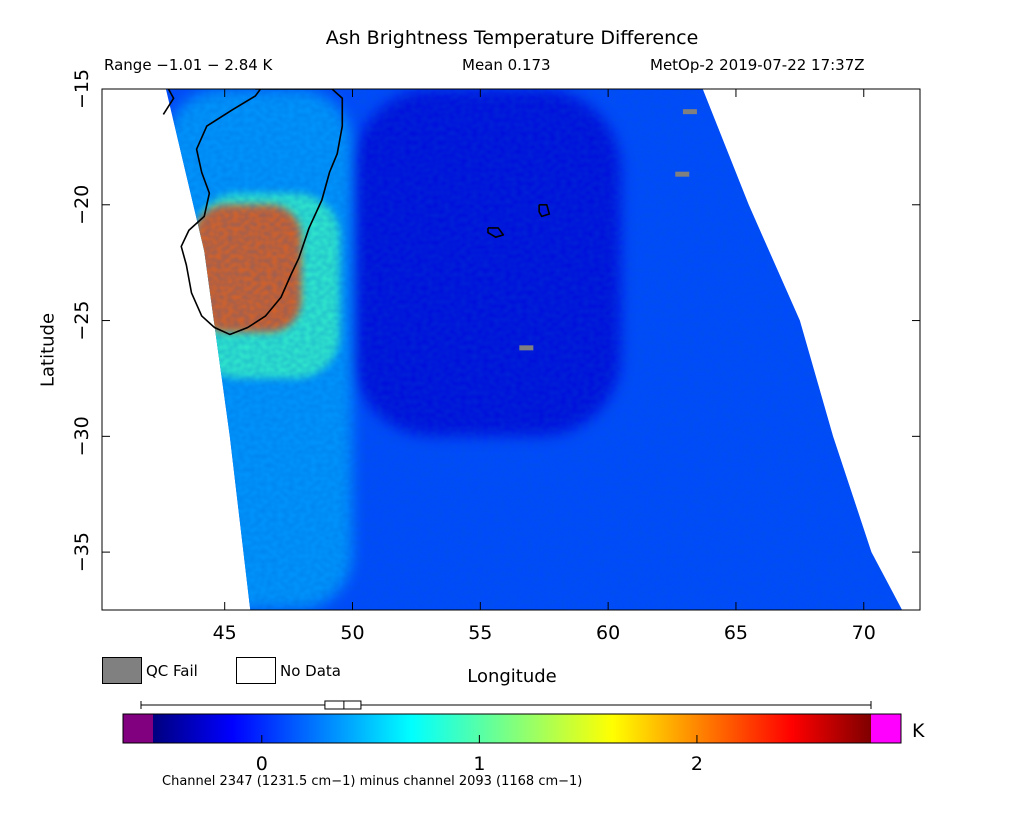  What do you see at coordinates (356, 212) in the screenshot?
I see `coastlines` at bounding box center [356, 212].